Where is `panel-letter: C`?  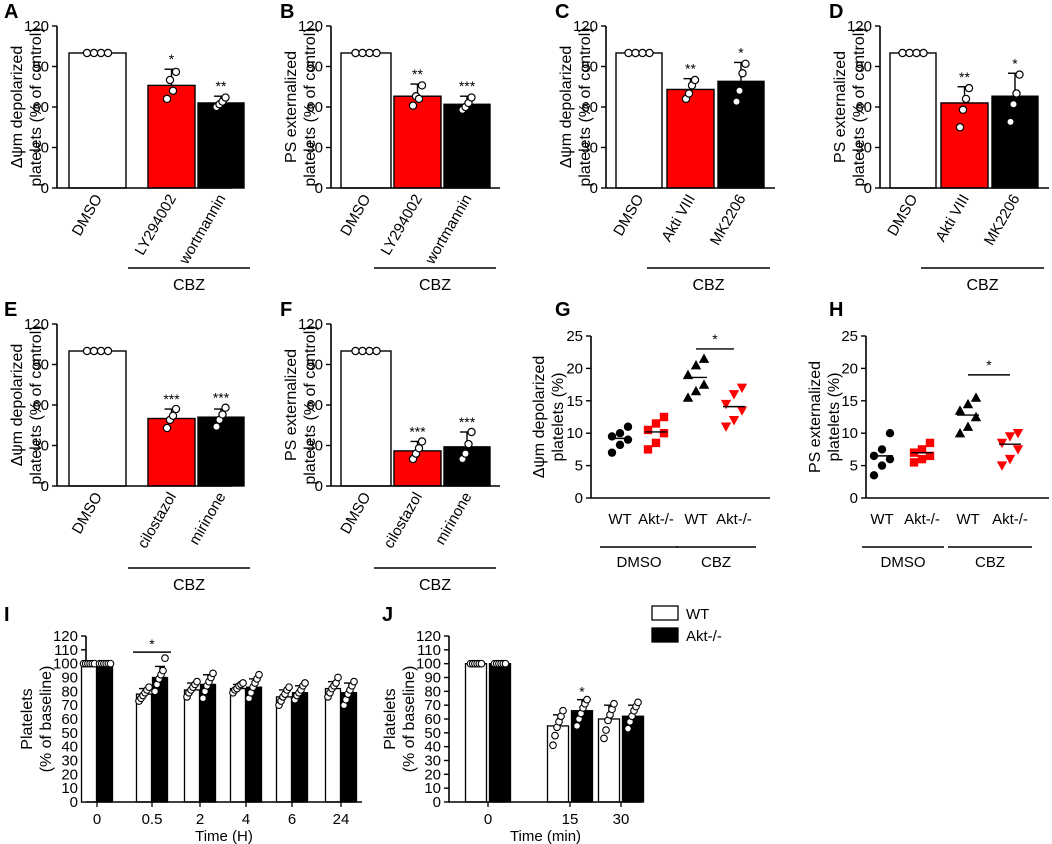 panel-letter: C is located at coordinates (562, 12).